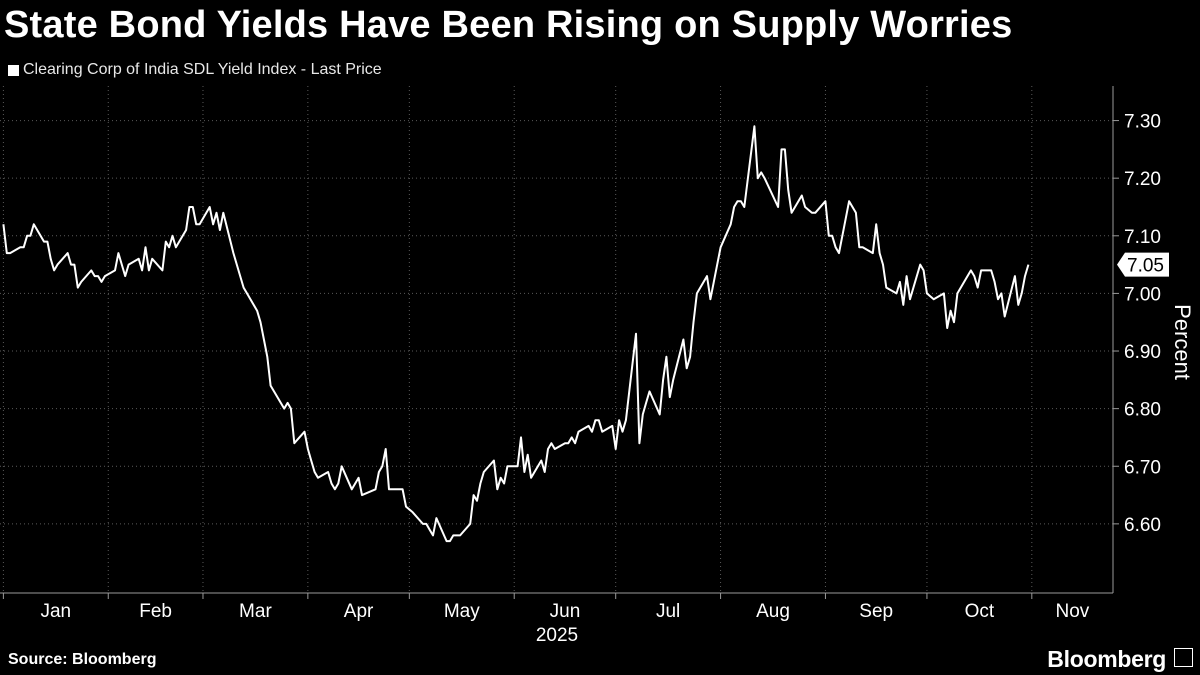  I want to click on x-axis: Jan Feb Mar Apr May Jun Jul Aug Sep Oct Nov, so click(556, 607).